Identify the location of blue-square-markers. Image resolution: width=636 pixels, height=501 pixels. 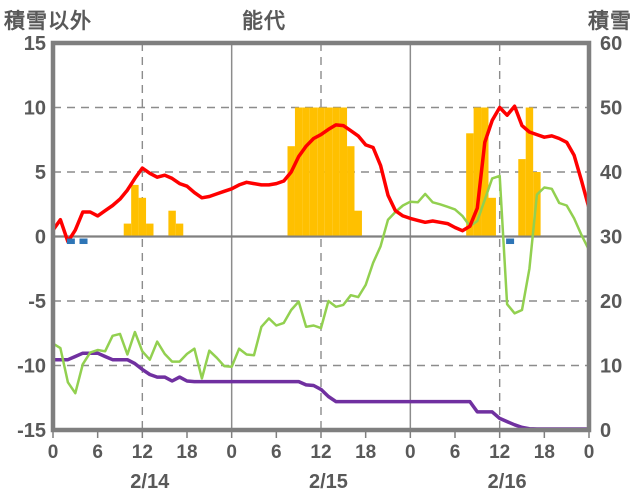
(290, 241).